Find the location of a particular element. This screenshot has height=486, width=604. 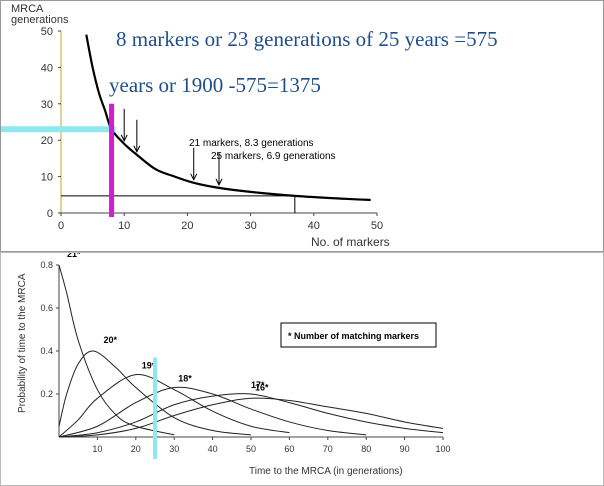

chart2-legend-box: * Number of matching markers is located at coordinates (358, 335).